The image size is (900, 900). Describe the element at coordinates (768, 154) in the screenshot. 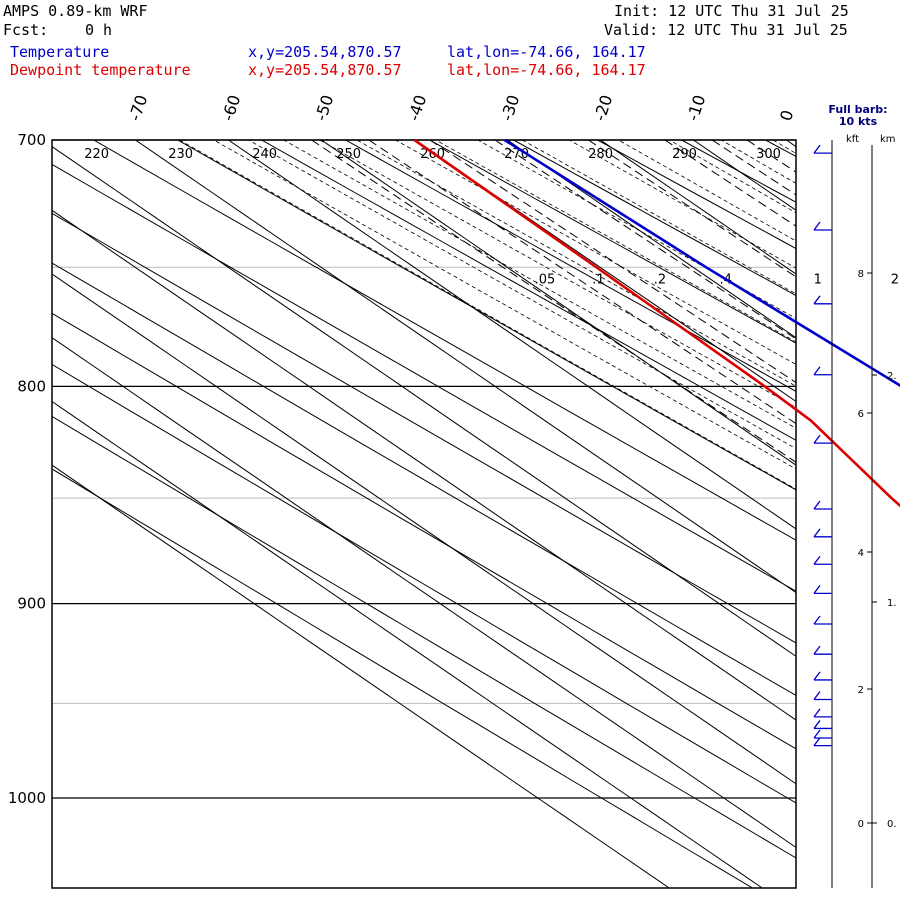

I see `dry-adiabat-label: 300` at that location.